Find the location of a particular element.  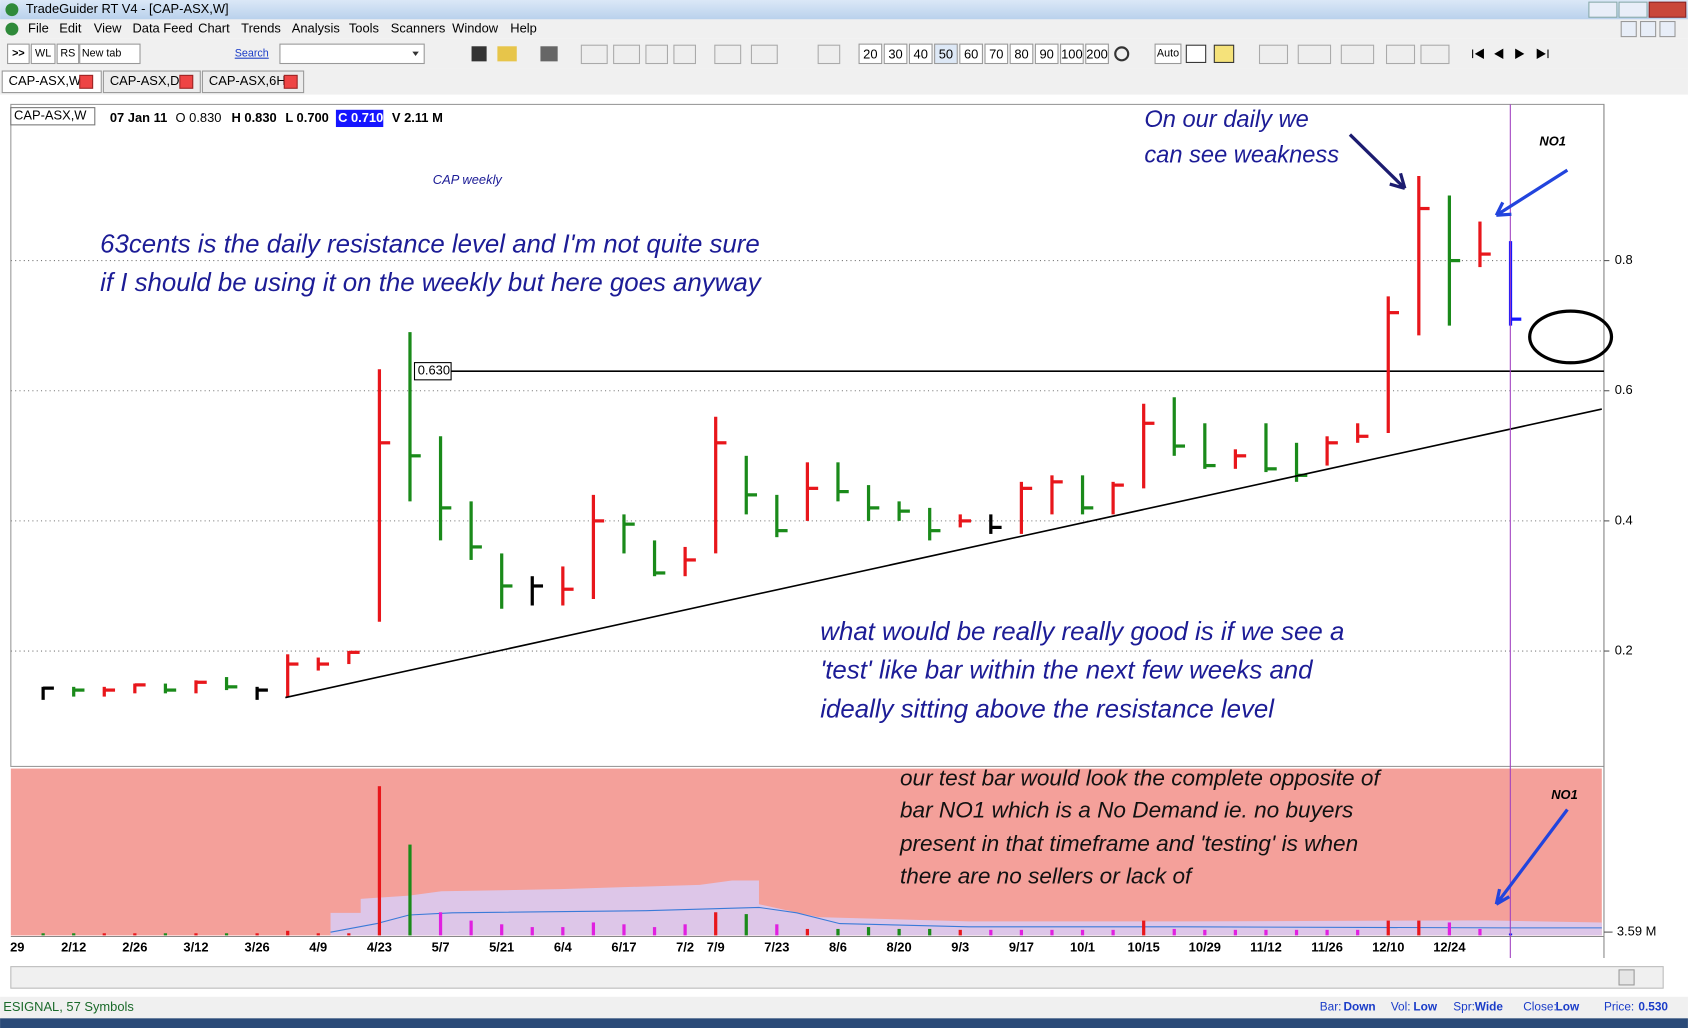

menu-item: Help is located at coordinates (523, 27).